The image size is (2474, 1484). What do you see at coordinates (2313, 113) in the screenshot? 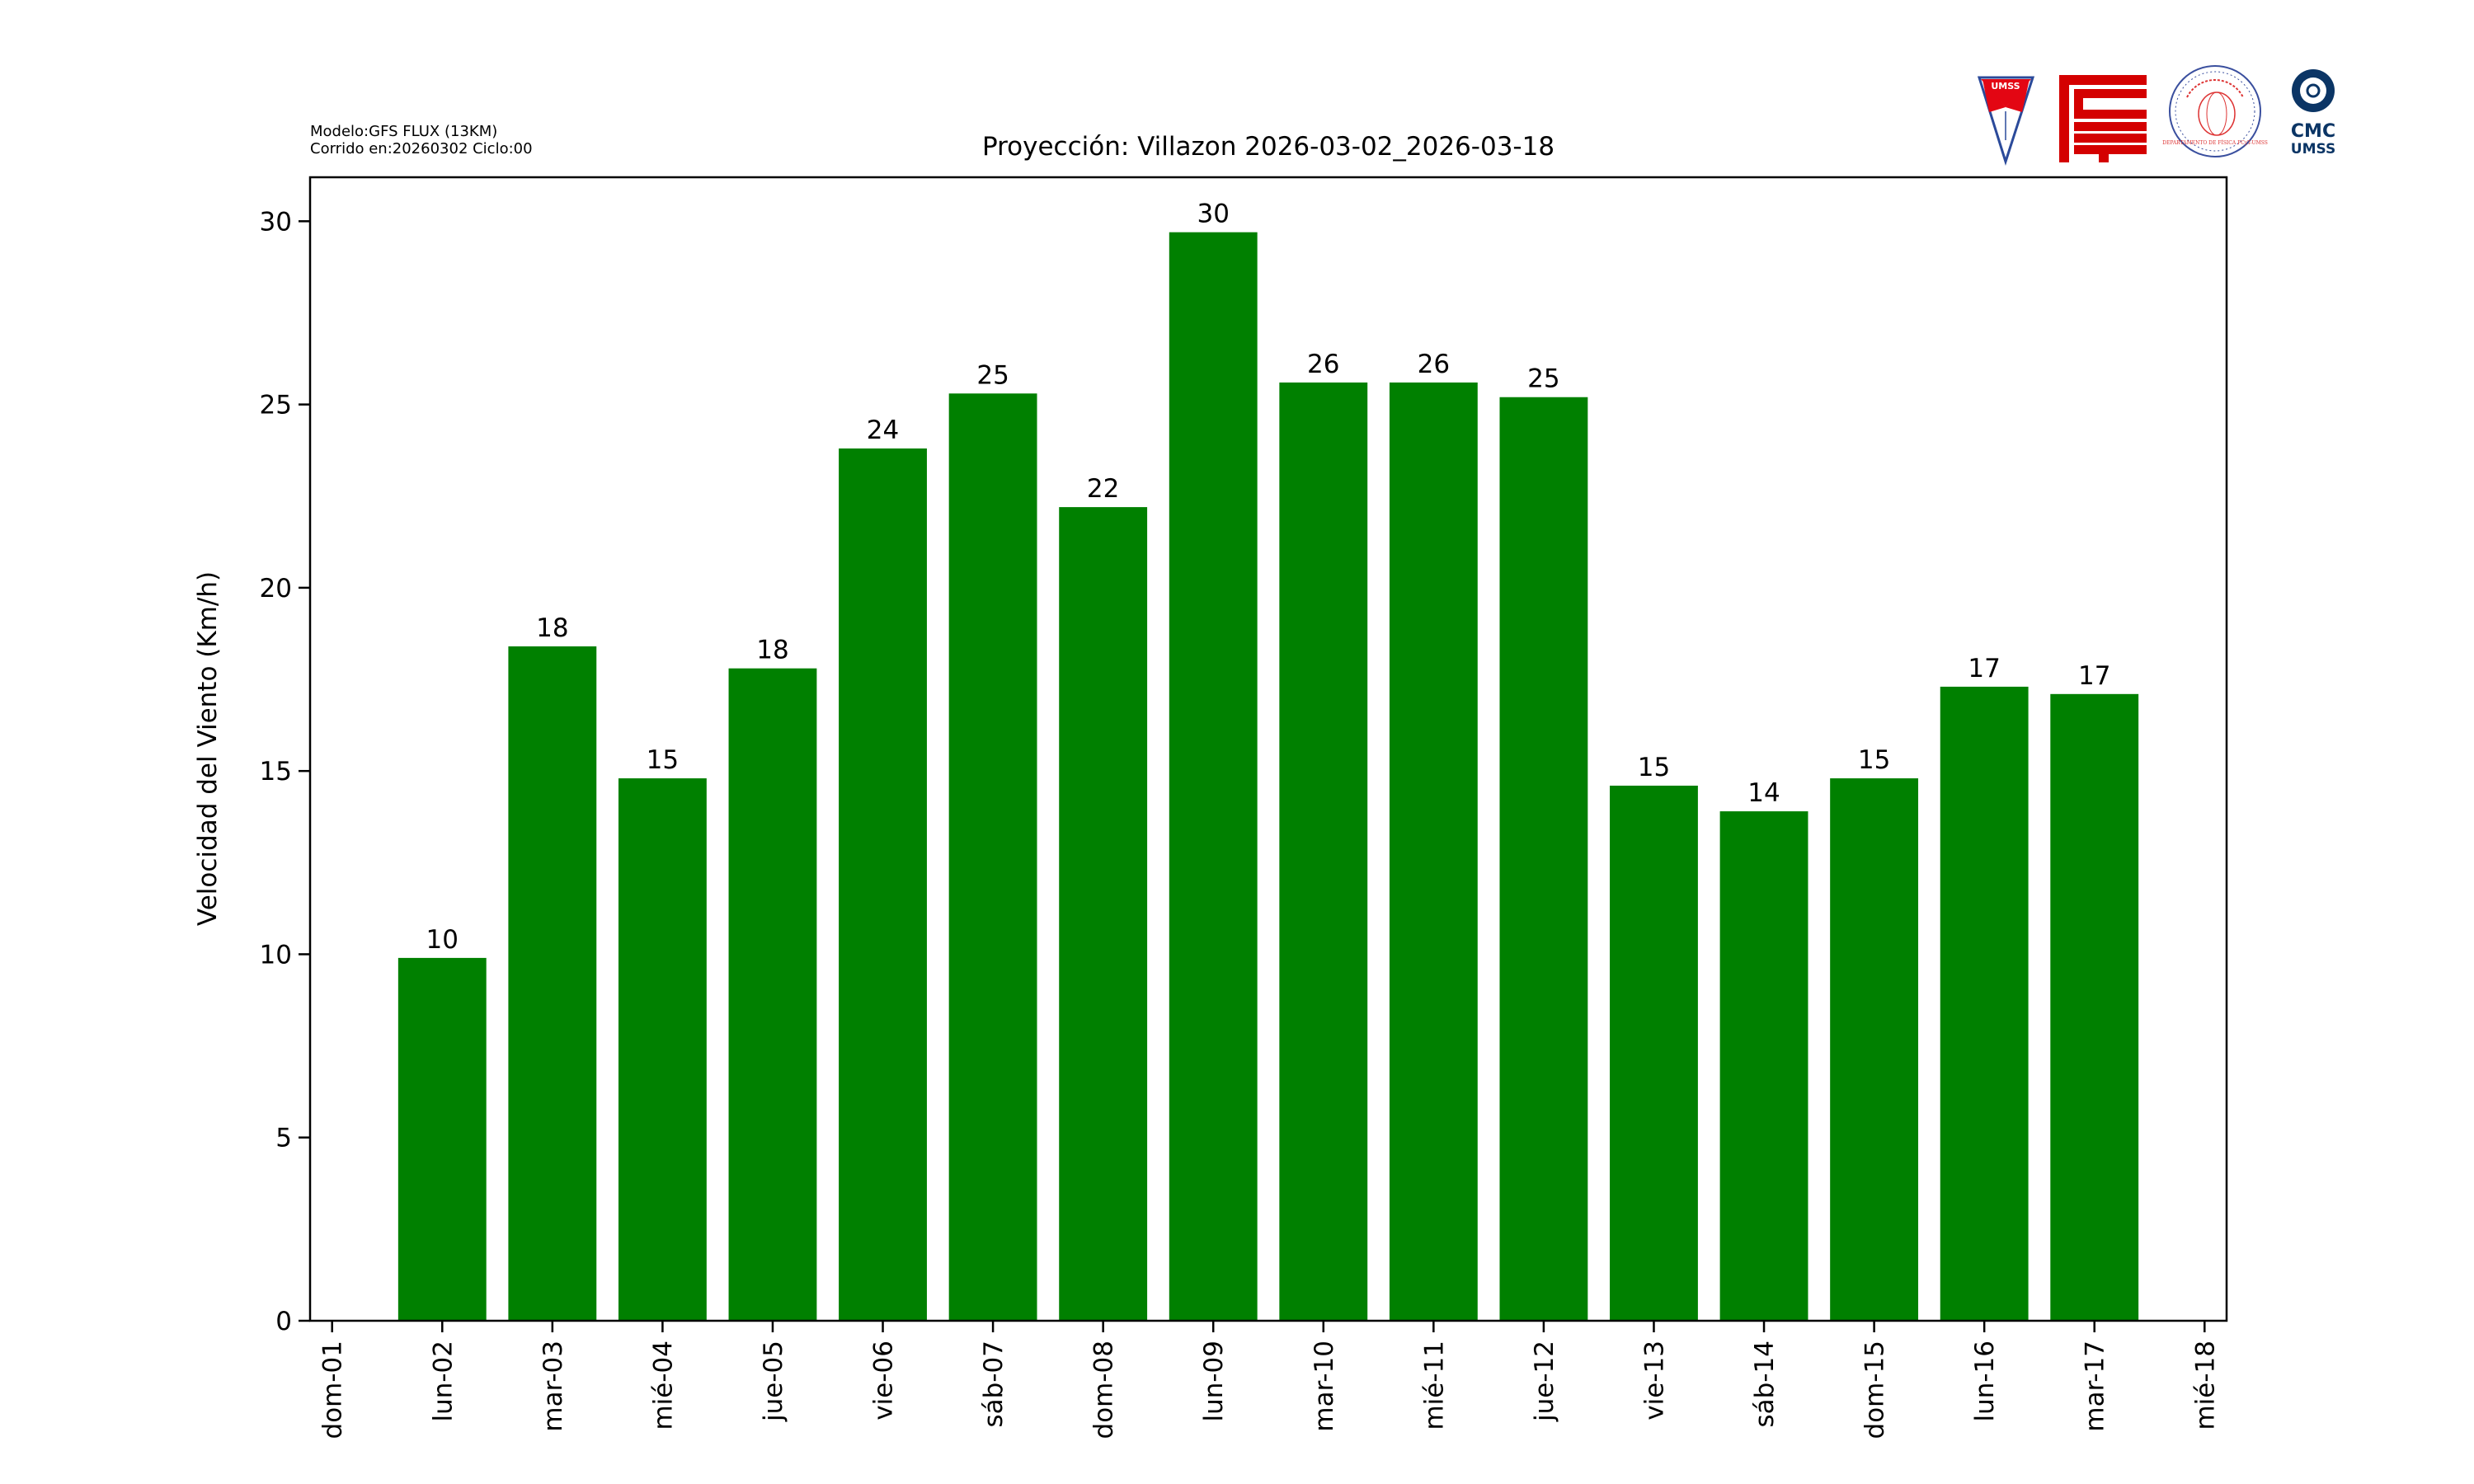
I see `cmc-umss-logo: CMC UMSS` at bounding box center [2313, 113].